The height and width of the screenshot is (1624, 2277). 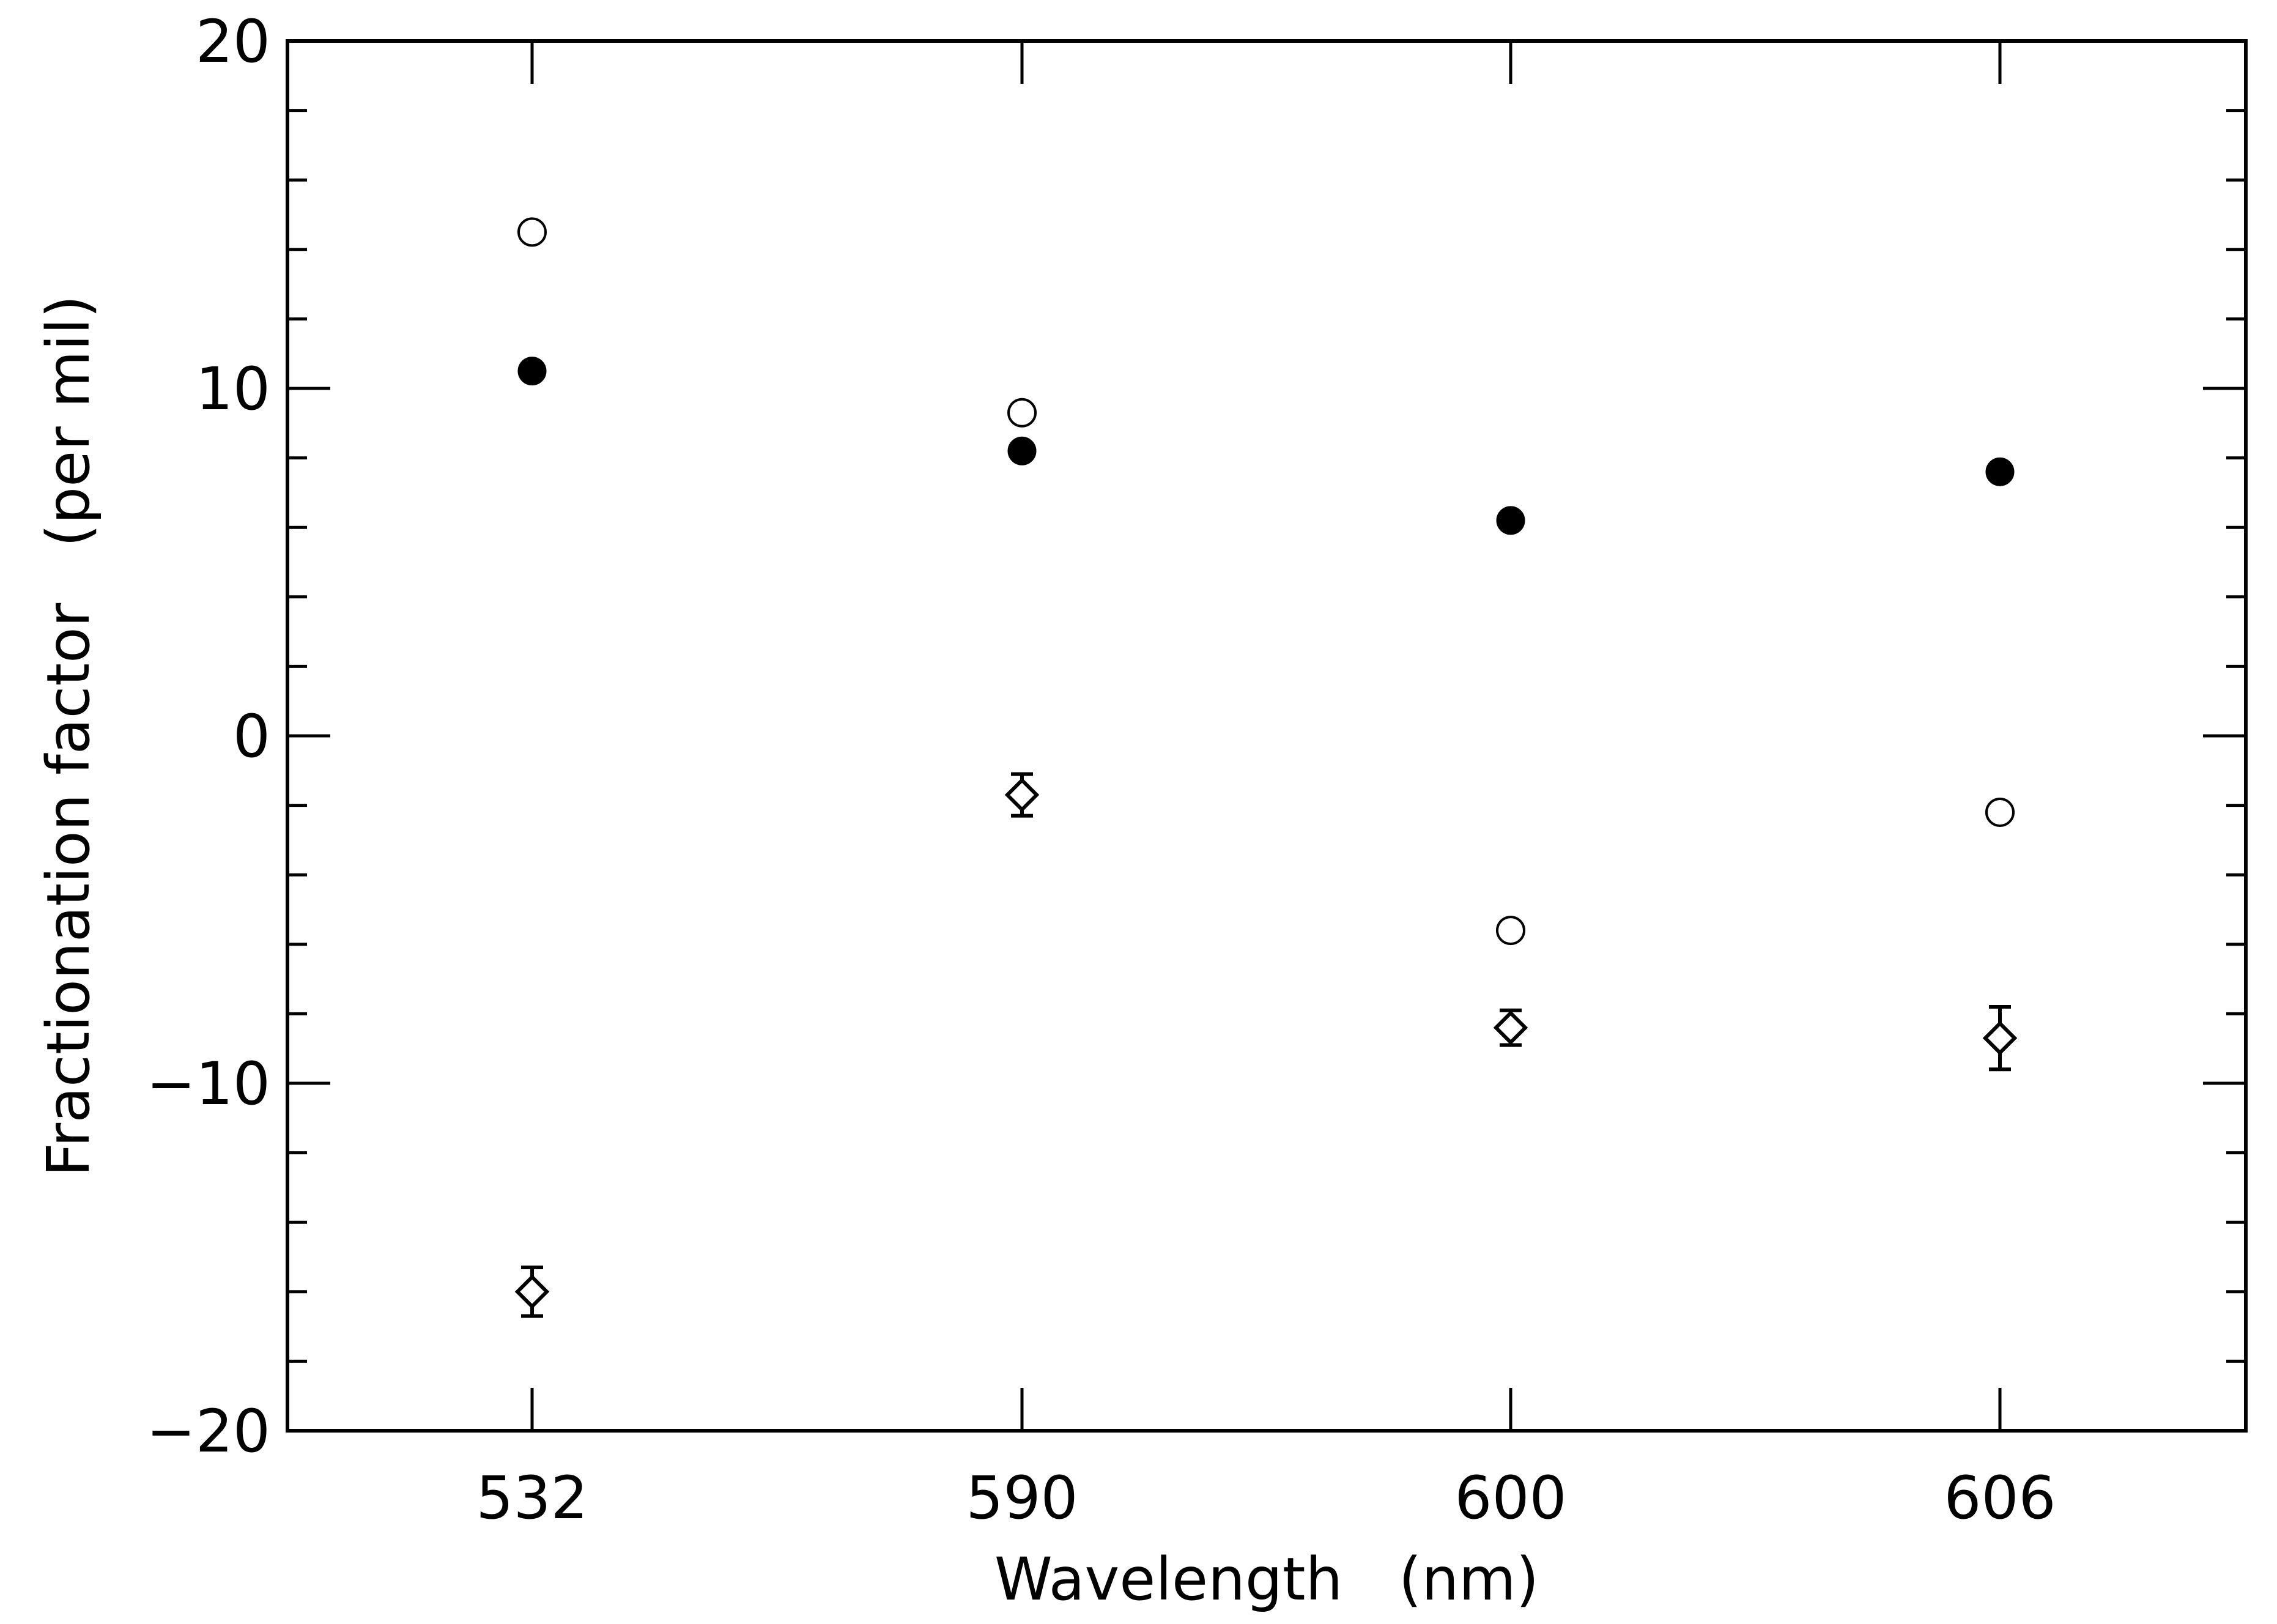 I want to click on x-tick-label: 600, so click(x=1510, y=1498).